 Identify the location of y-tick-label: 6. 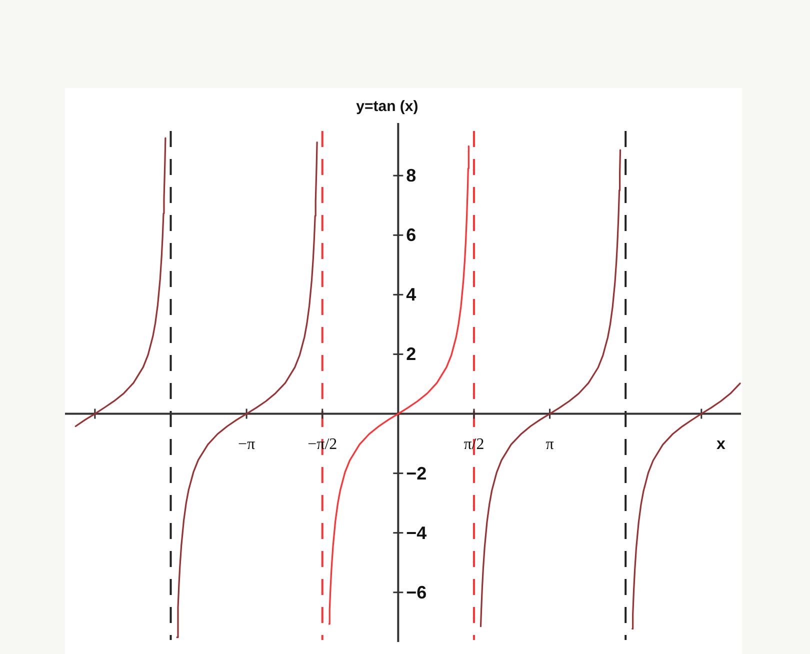
(411, 235).